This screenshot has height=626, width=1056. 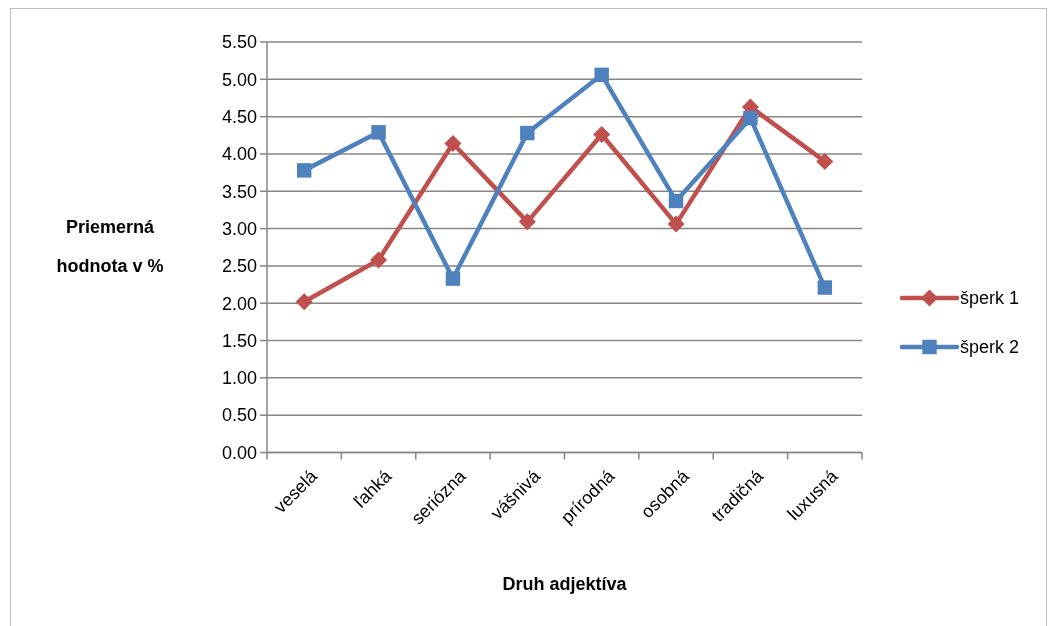 What do you see at coordinates (990, 298) in the screenshot?
I see `legend-label: šperk 1` at bounding box center [990, 298].